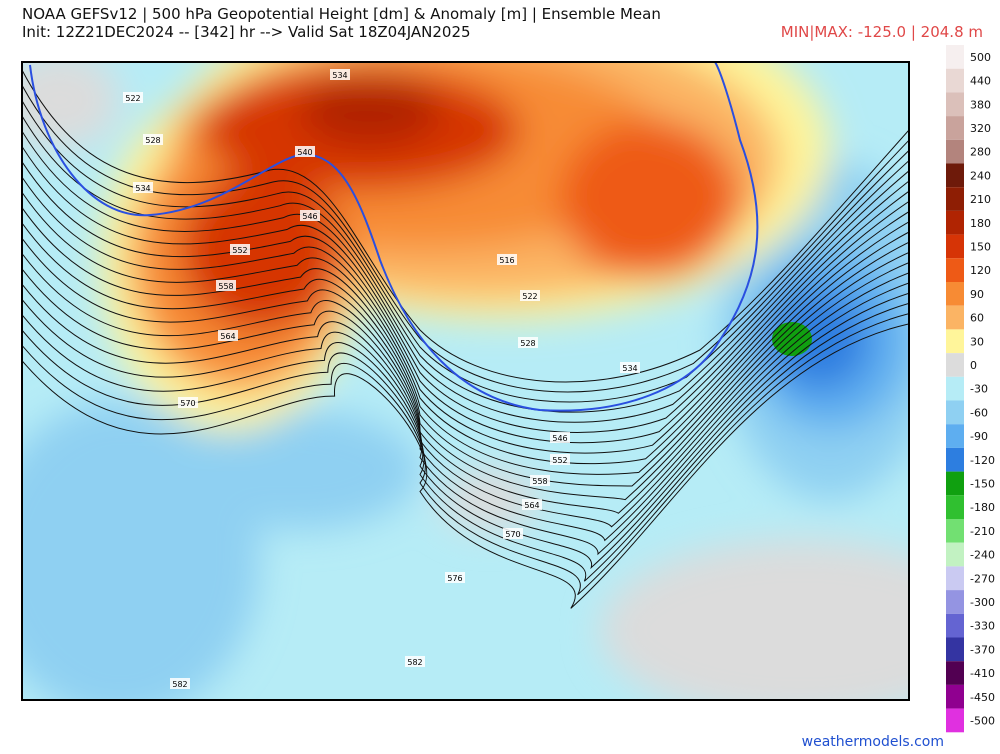 Image resolution: width=1000 pixels, height=754 pixels. What do you see at coordinates (979, 412) in the screenshot?
I see `colorbar-label: -60` at bounding box center [979, 412].